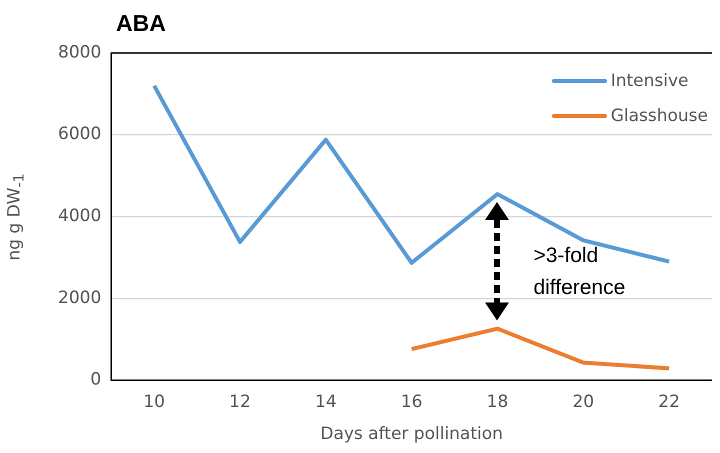 The width and height of the screenshot is (720, 453). Describe the element at coordinates (411, 402) in the screenshot. I see `x-tick-label: 16` at that location.